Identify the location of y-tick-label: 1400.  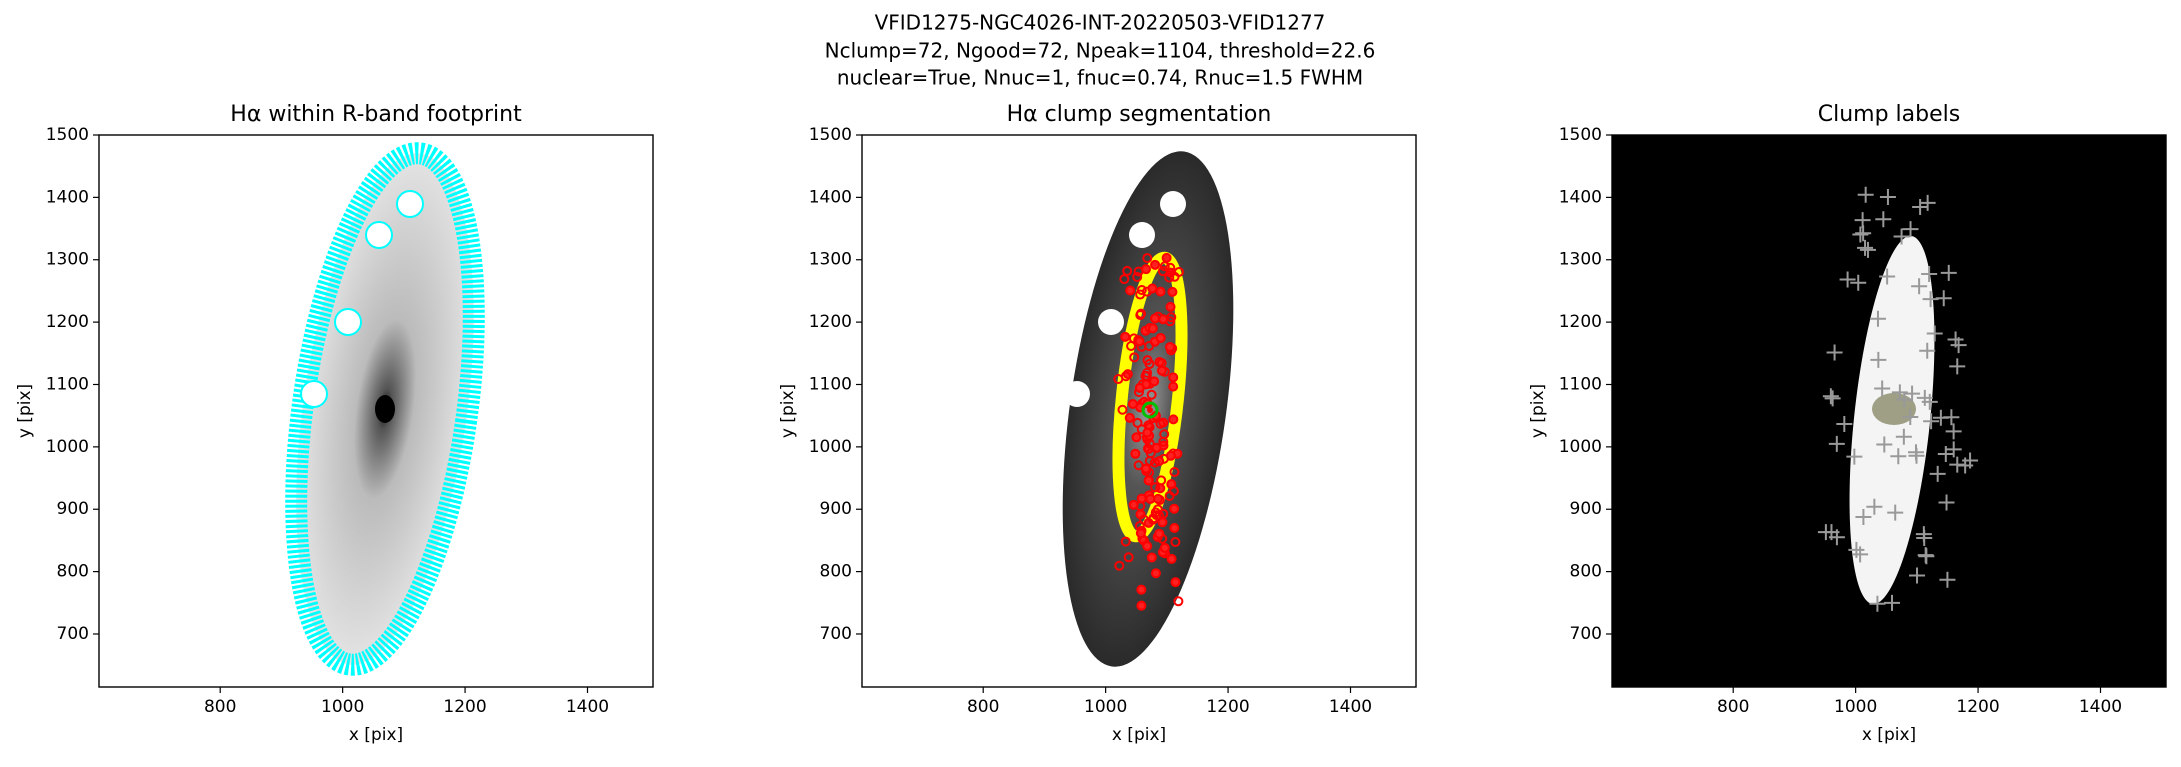
(1580, 197).